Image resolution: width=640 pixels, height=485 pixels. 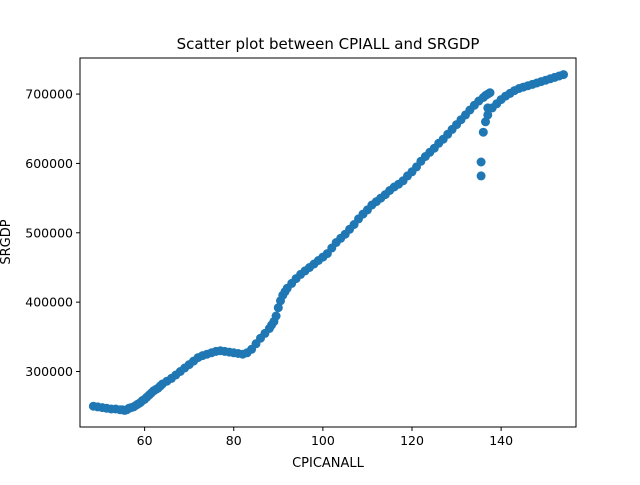 I want to click on x-tick-label: 140, so click(x=501, y=440).